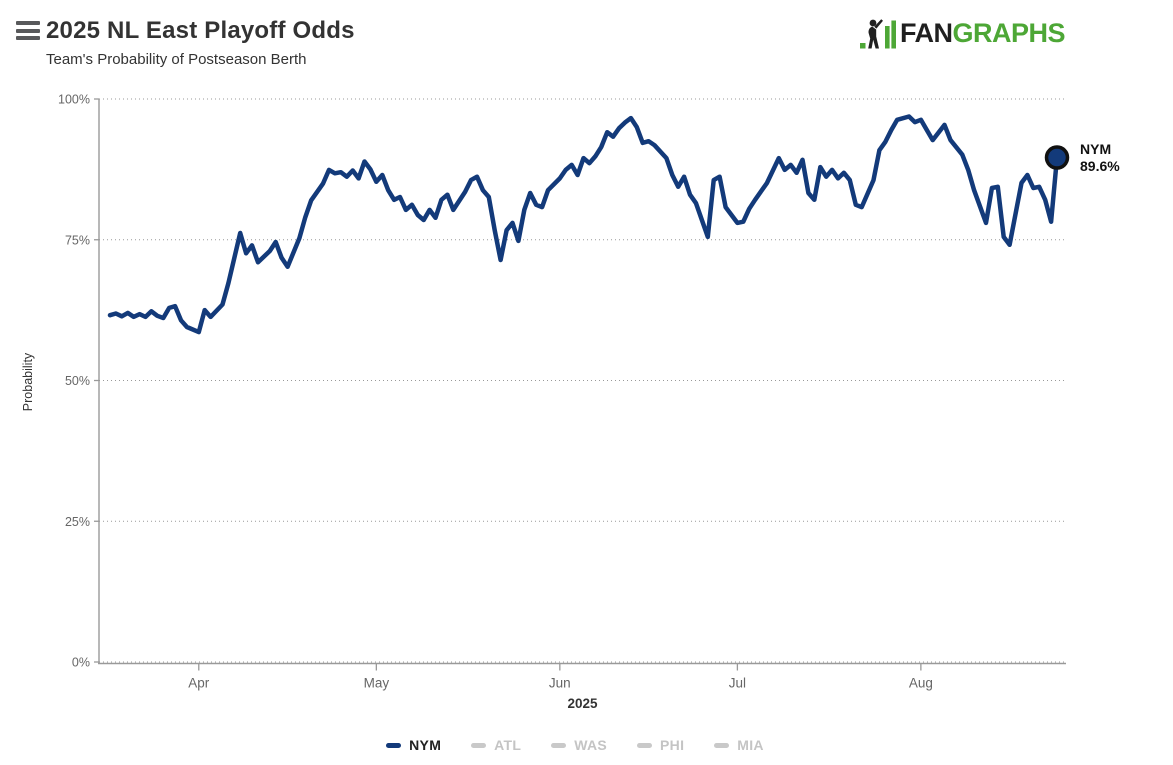  Describe the element at coordinates (1008, 33) in the screenshot. I see `logo-text-graphs: GRAPHS` at that location.